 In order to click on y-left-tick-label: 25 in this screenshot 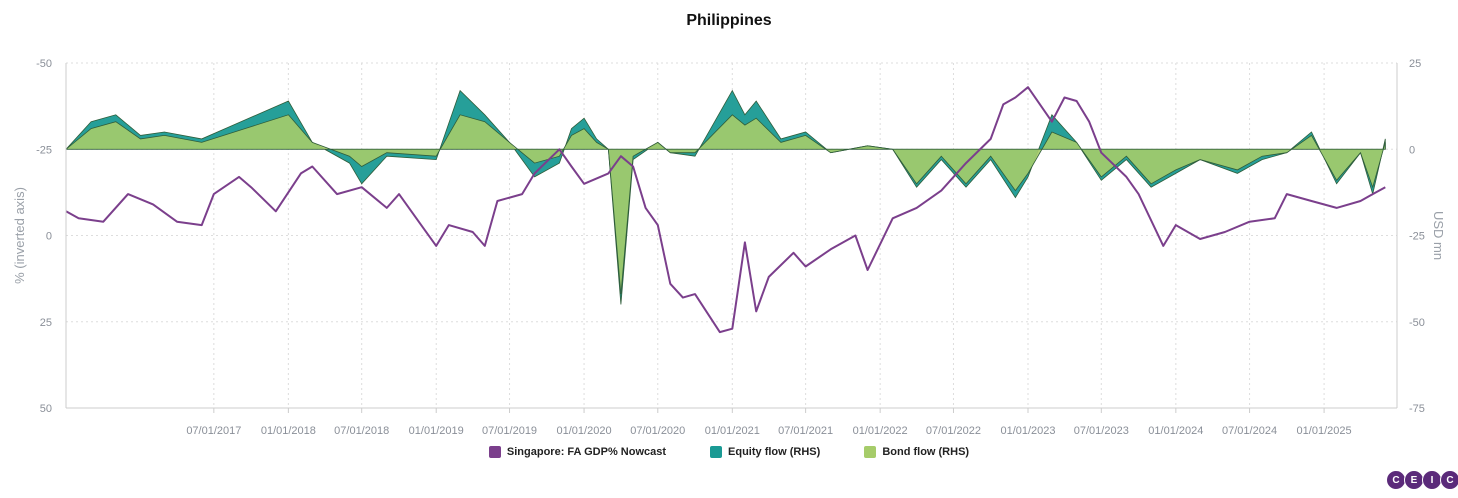, I will do `click(46, 323)`.